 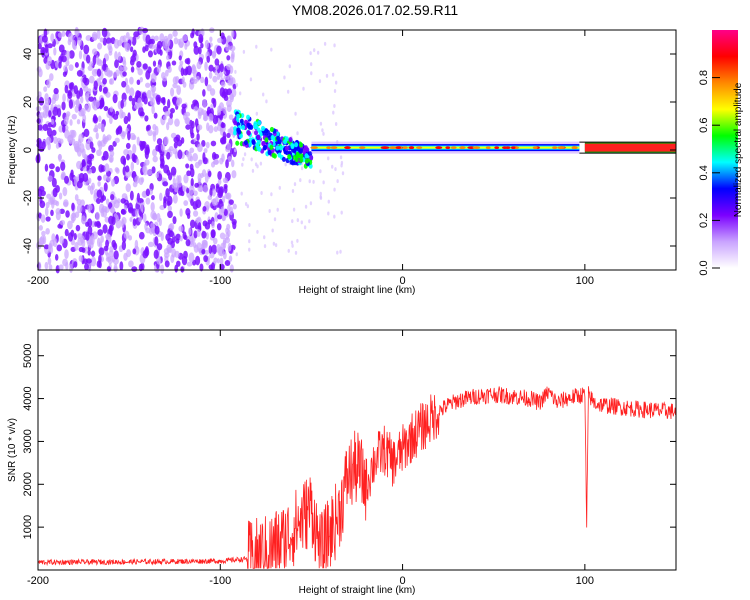 What do you see at coordinates (445, 147) in the screenshot?
I see `band-core-inner` at bounding box center [445, 147].